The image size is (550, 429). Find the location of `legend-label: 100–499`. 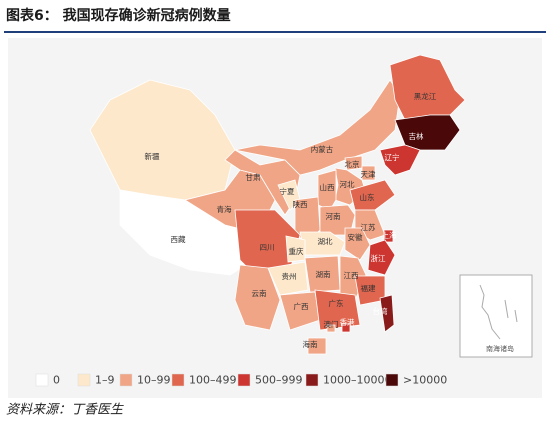

legend-label: 100–499 is located at coordinates (213, 380).